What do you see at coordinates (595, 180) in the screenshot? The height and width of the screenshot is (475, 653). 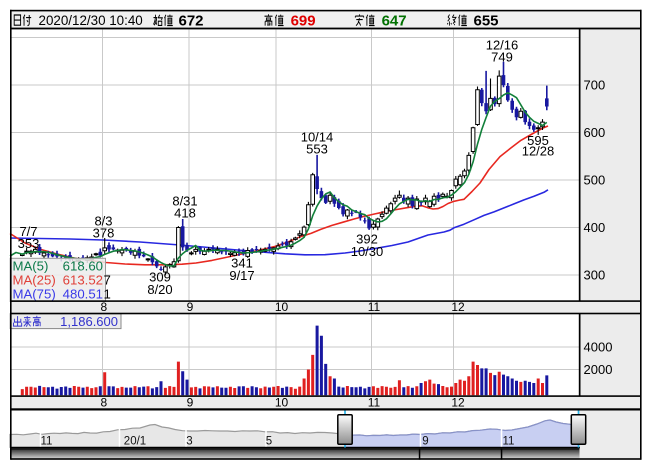 I see `svg-text: 500` at bounding box center [595, 180].